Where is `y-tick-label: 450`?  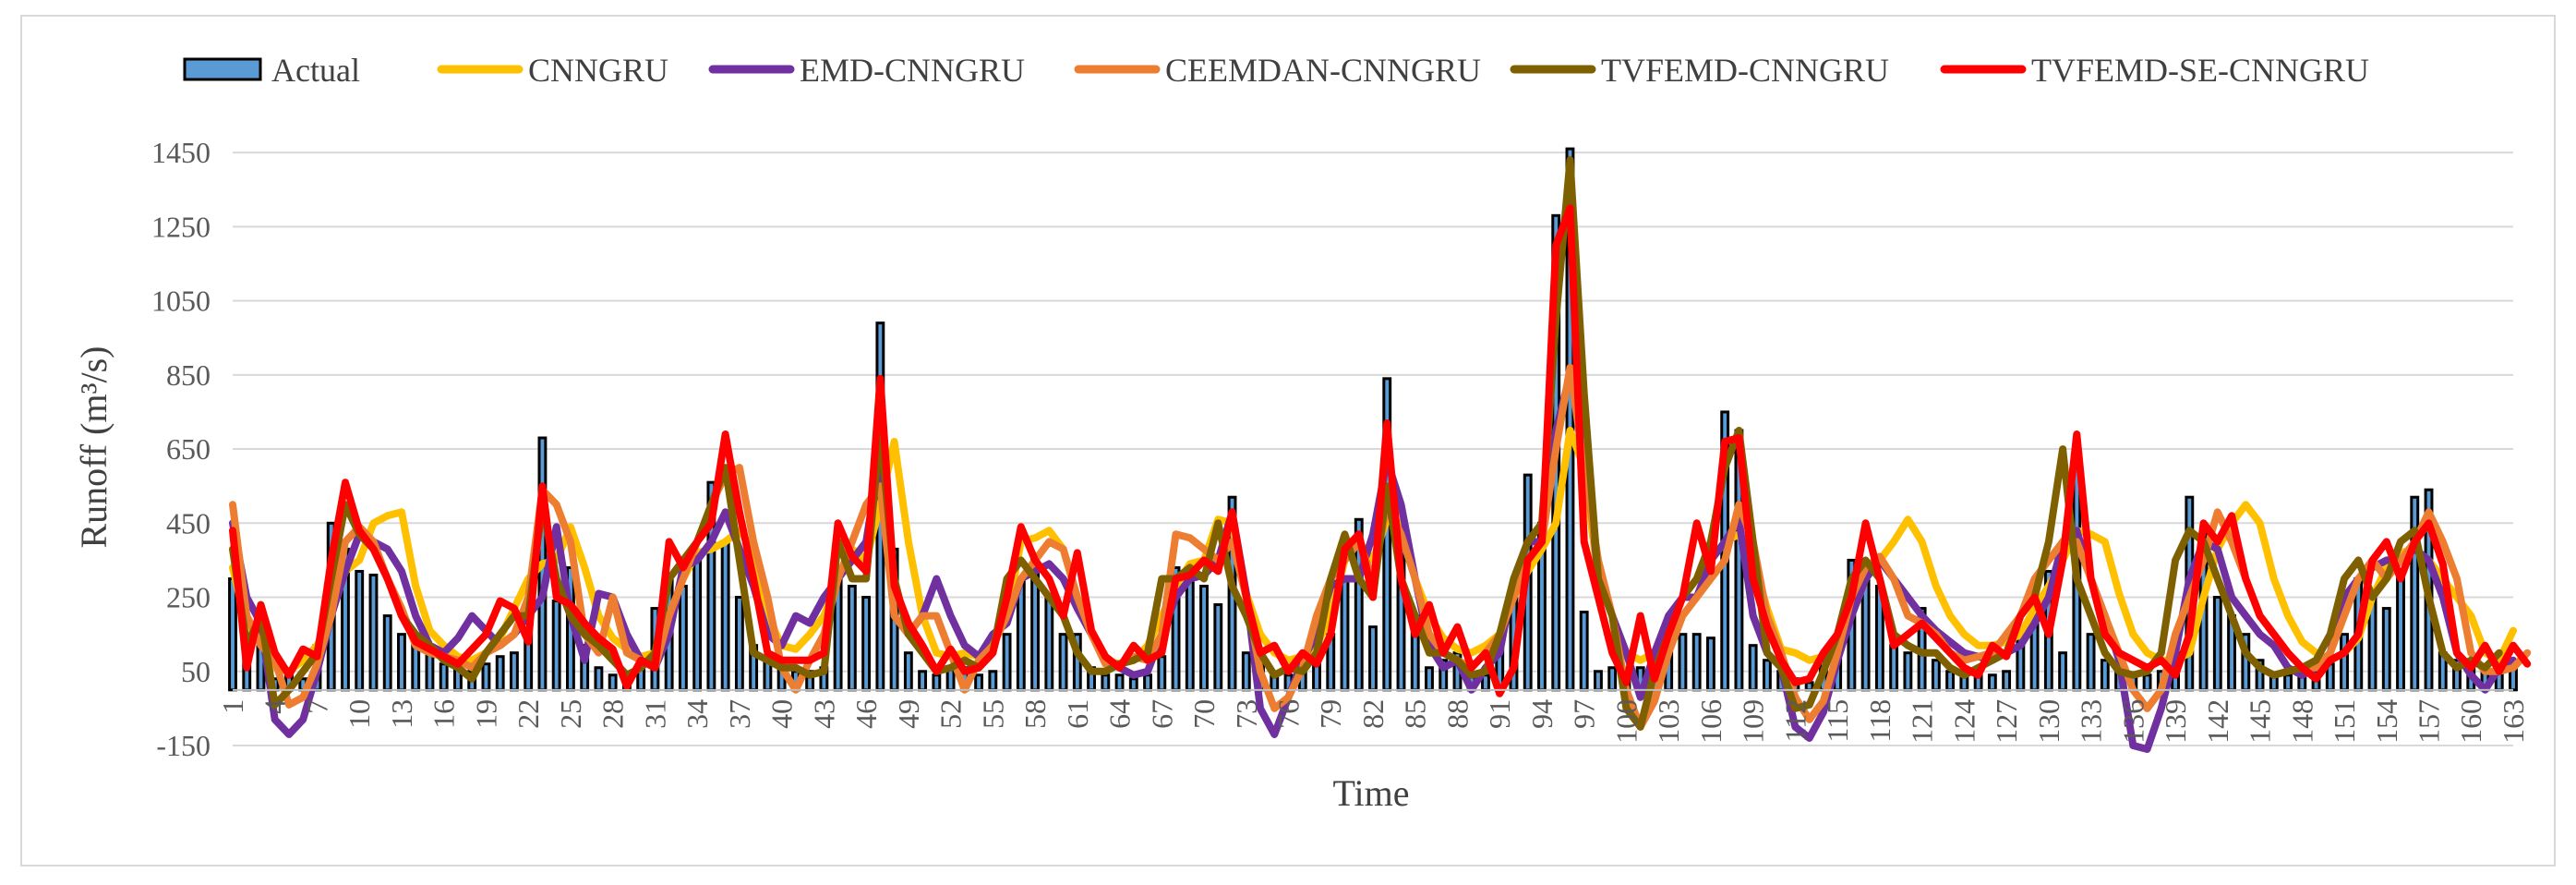 y-tick-label: 450 is located at coordinates (188, 523).